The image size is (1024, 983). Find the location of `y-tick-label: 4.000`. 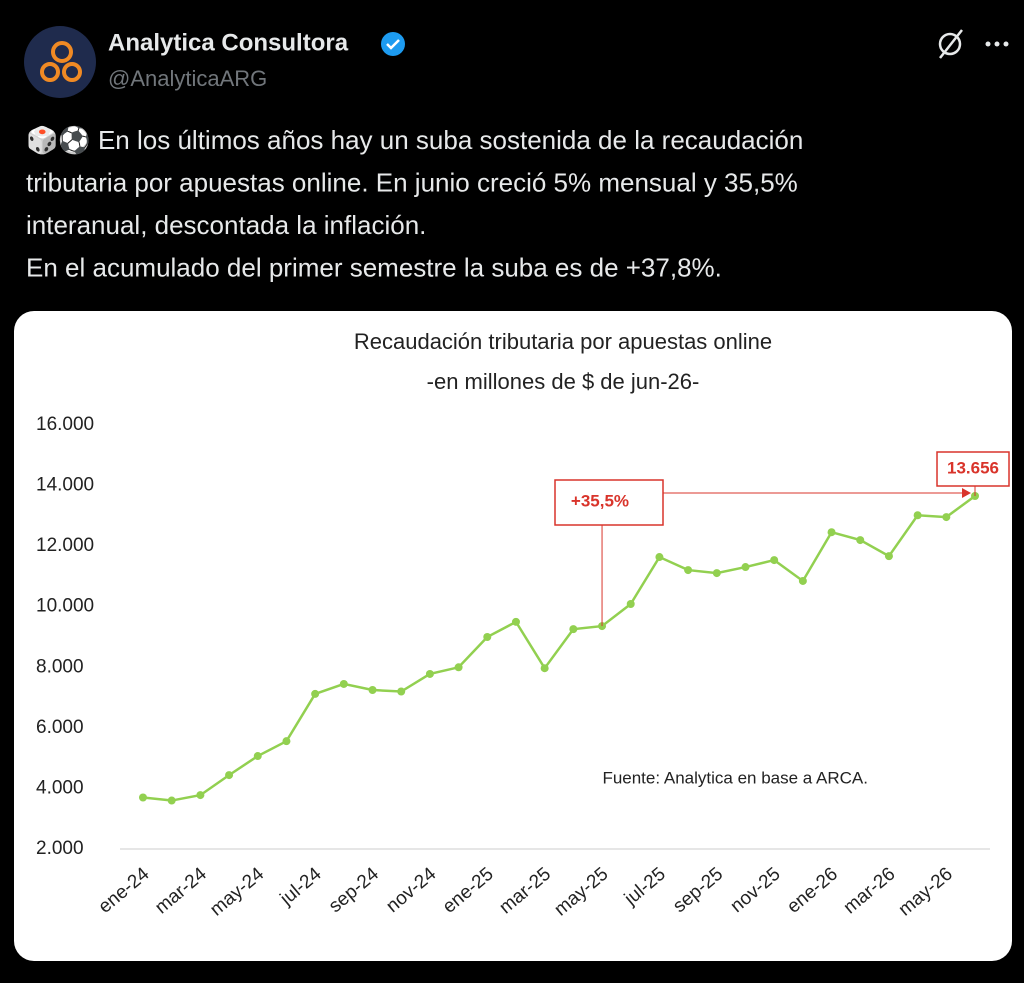

y-tick-label: 4.000 is located at coordinates (60, 787).